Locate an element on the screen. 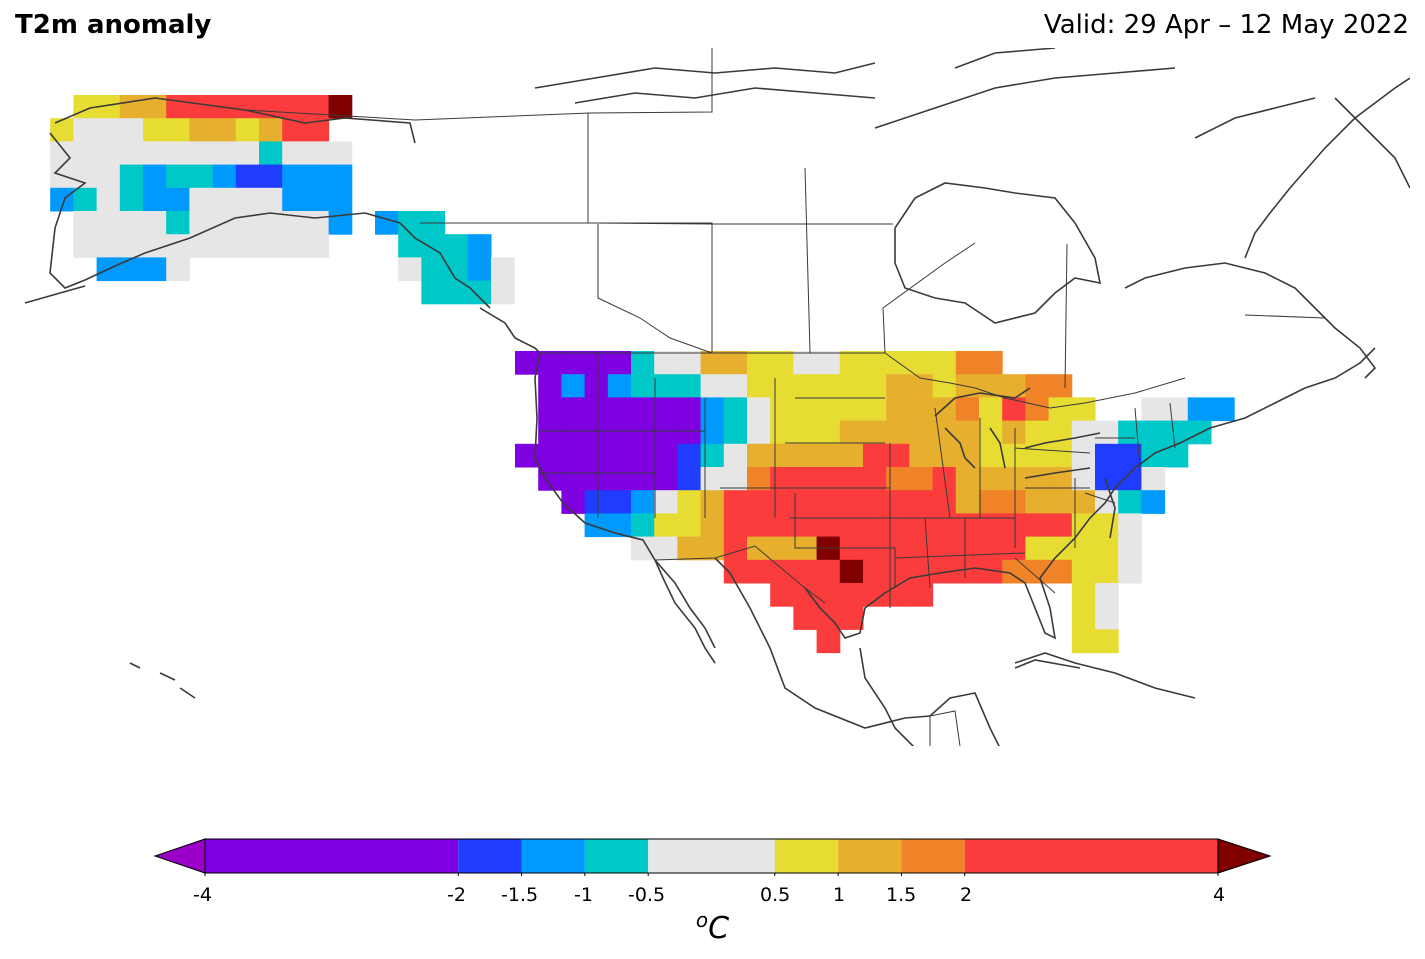 This screenshot has height=959, width=1425. unit-base: C is located at coordinates (719, 928).